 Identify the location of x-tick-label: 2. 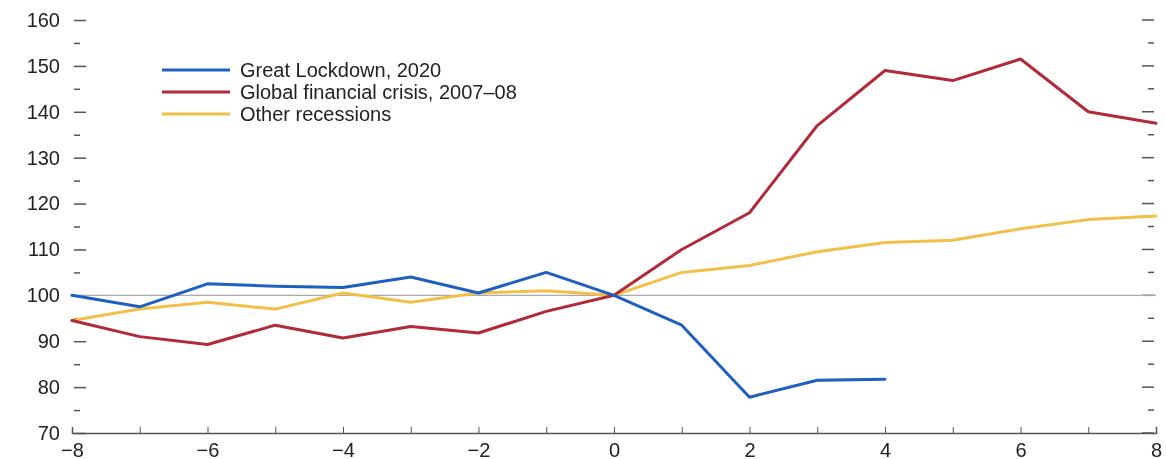
(750, 449).